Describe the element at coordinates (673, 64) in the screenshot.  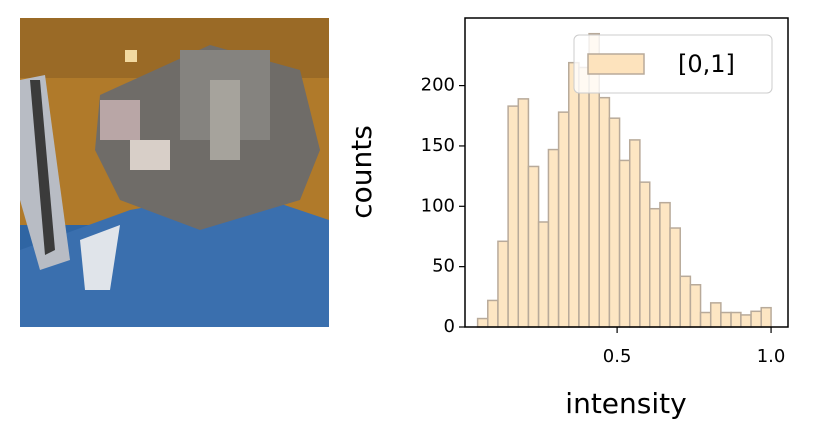
I see `legend-box` at that location.